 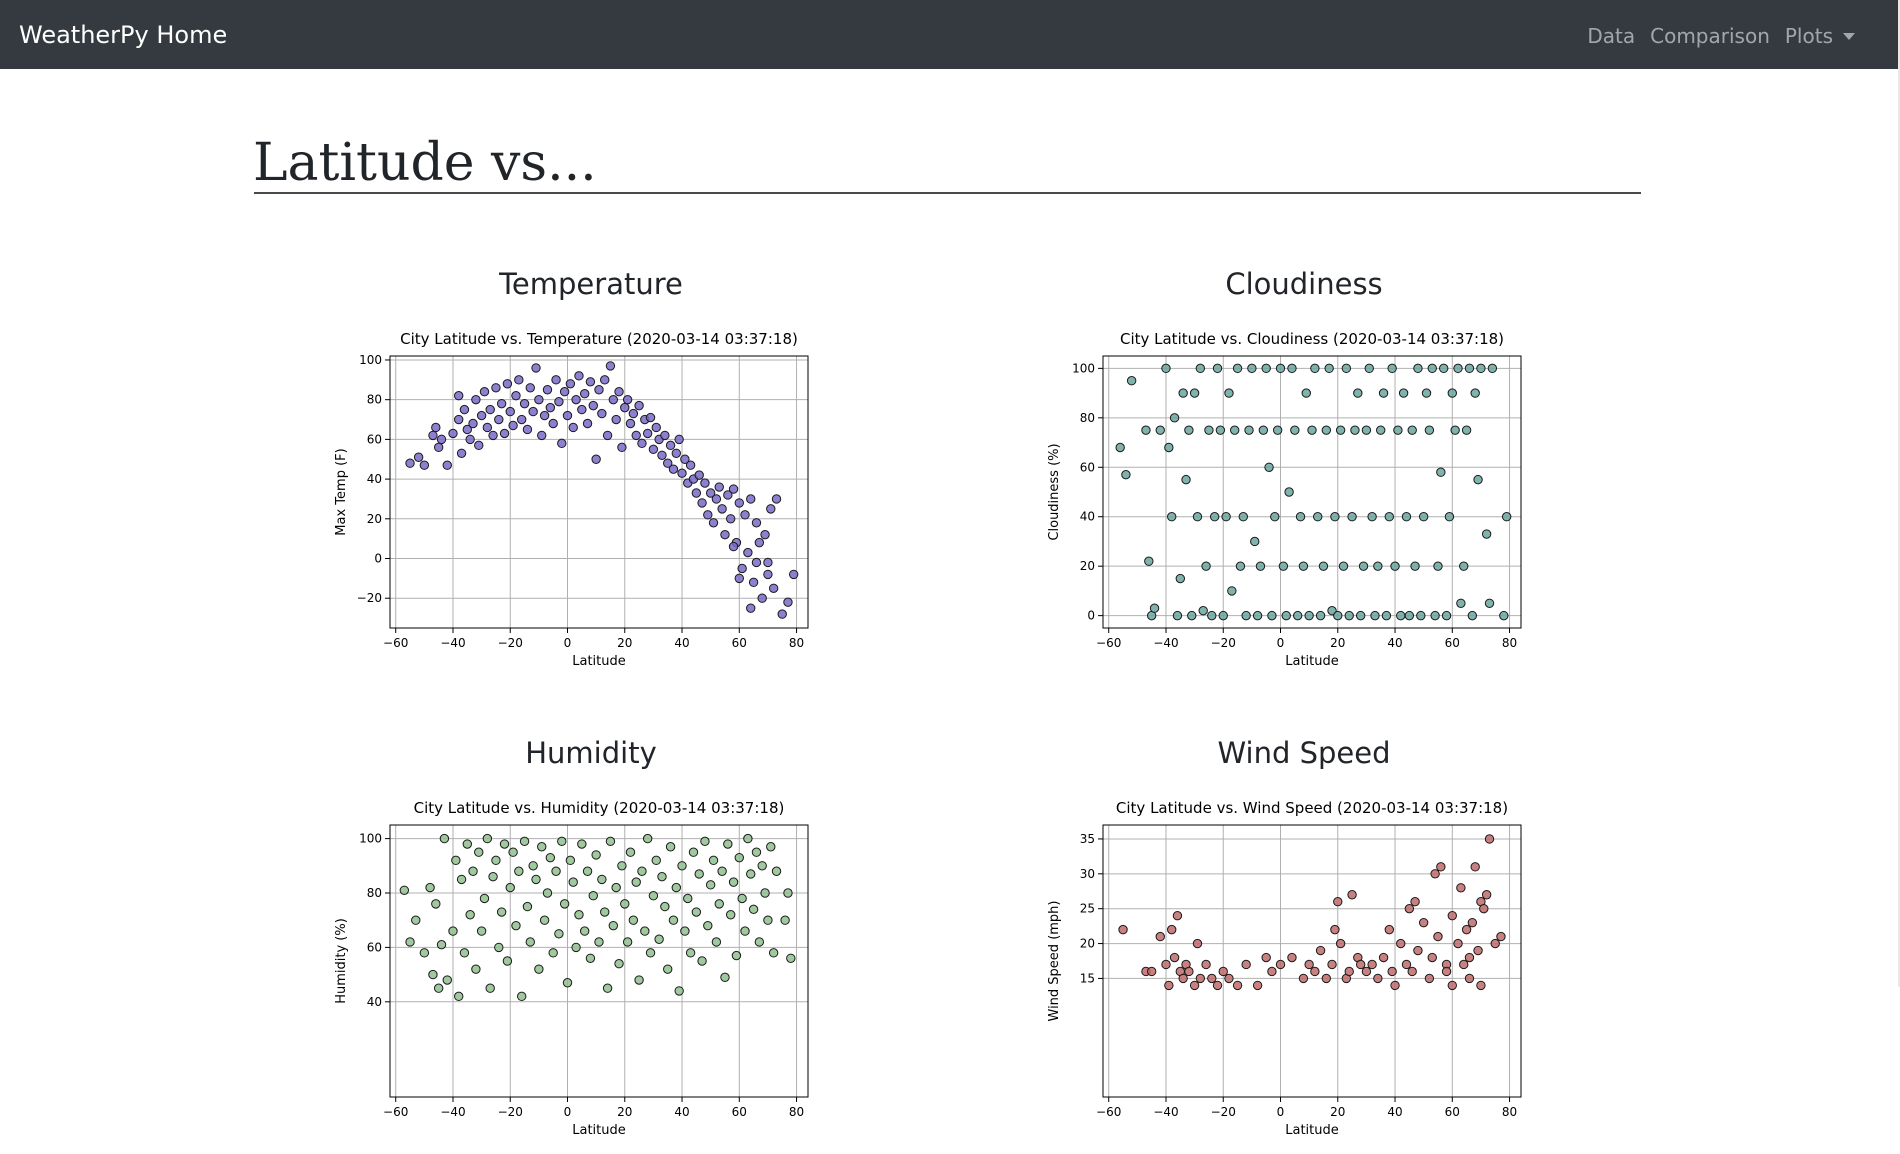 I want to click on wind-speed-y-tick-label: 25, so click(x=1087, y=909).